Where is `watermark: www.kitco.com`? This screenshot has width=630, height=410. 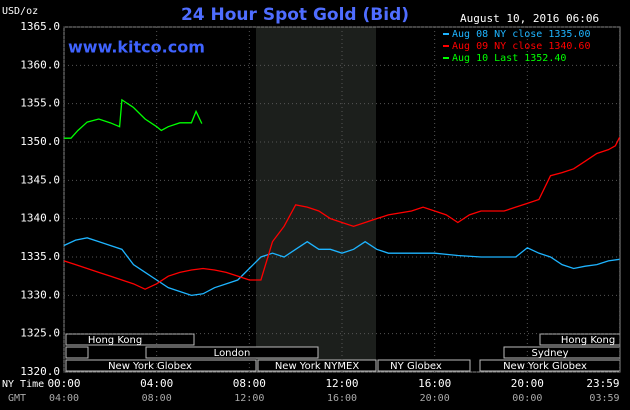
watermark: www.kitco.com is located at coordinates (136, 47).